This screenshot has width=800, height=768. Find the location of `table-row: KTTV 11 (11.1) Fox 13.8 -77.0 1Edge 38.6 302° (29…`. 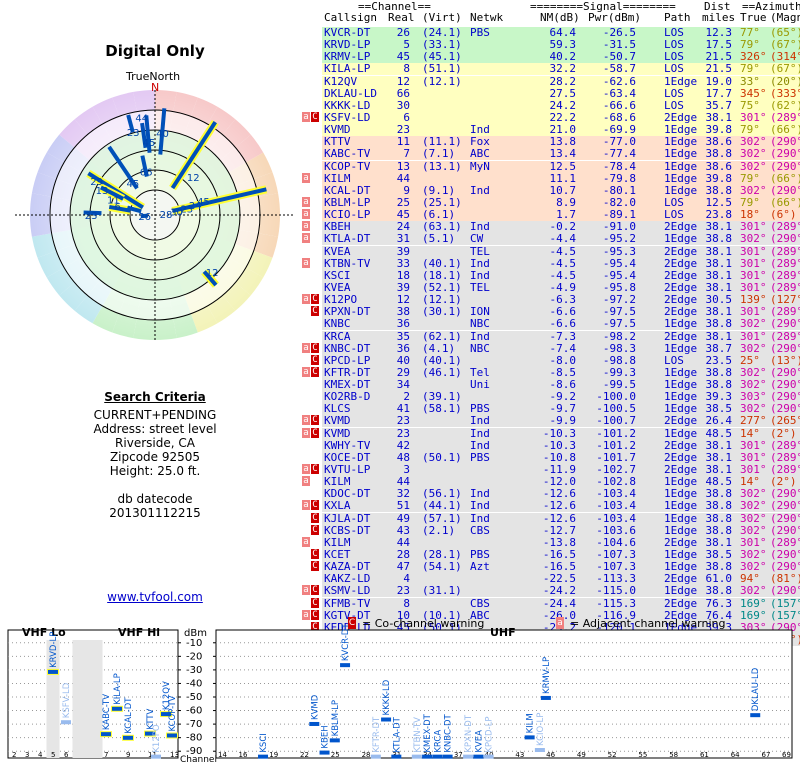

table-row: KTTV 11 (11.1) Fox 13.8 -77.0 1Edge 38.6 302° (29… is located at coordinates (550, 142).